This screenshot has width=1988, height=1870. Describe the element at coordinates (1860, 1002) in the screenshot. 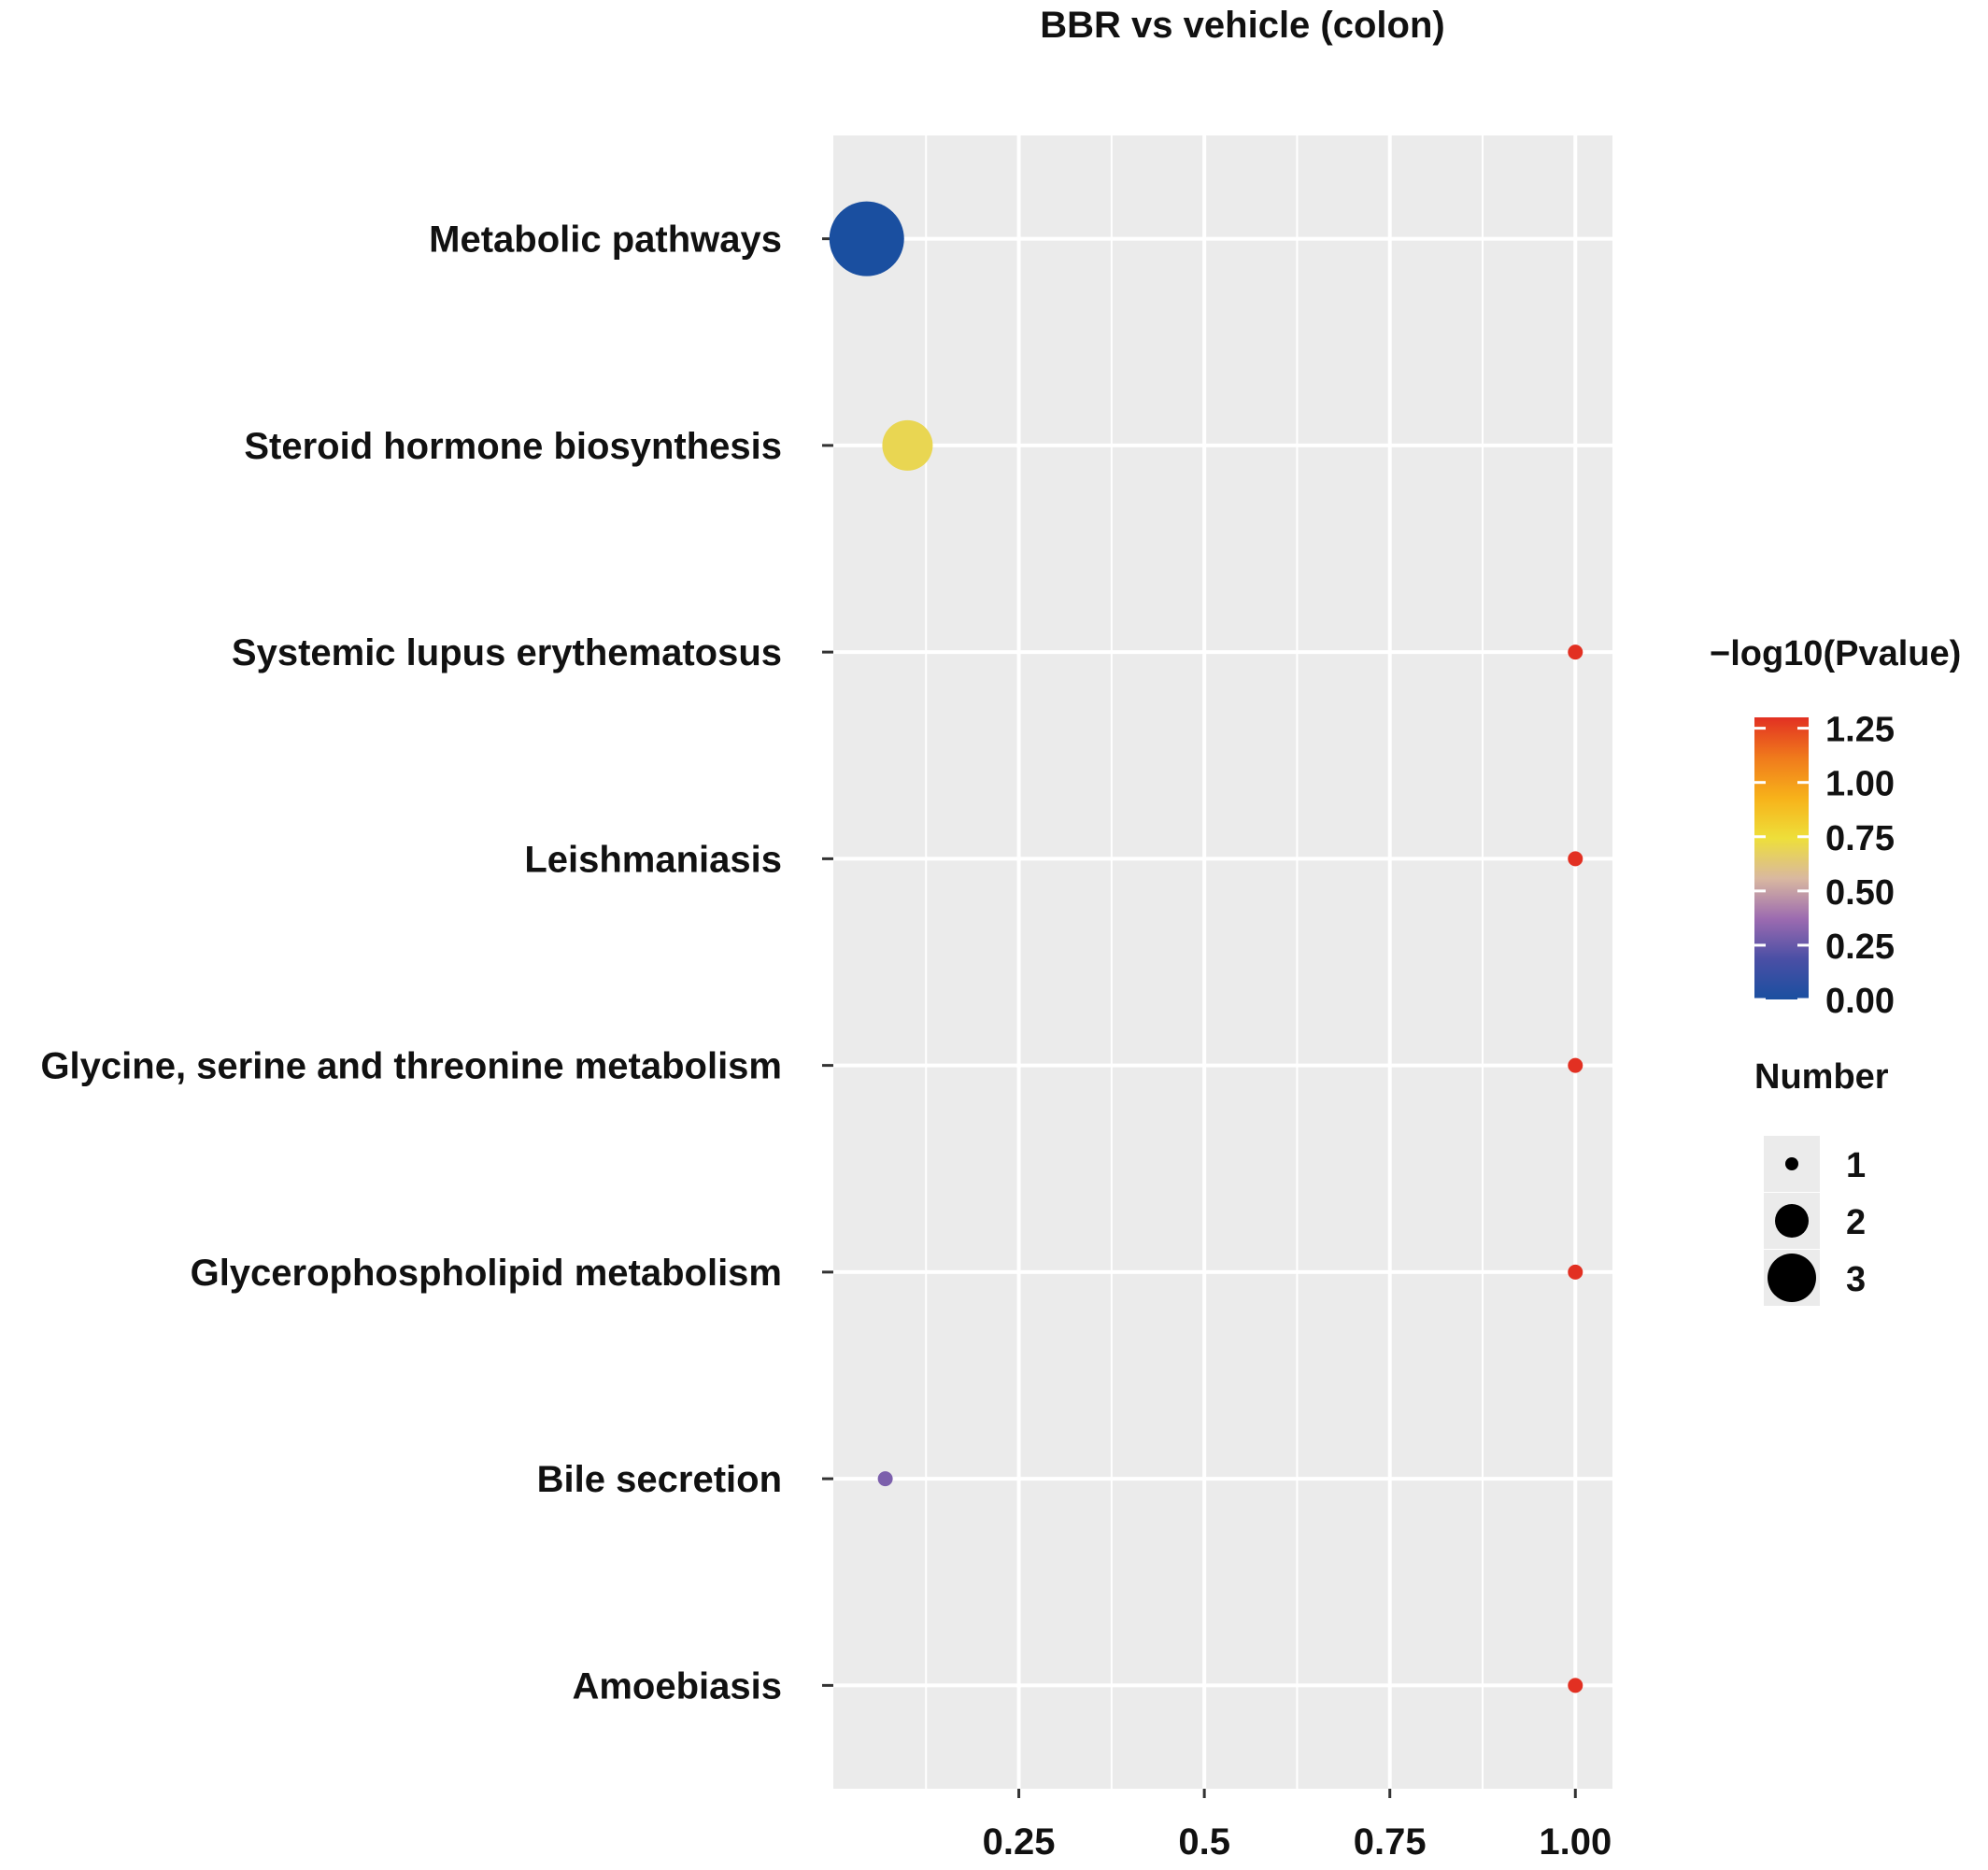

I see `colorbar-tick-label: 0.00` at that location.